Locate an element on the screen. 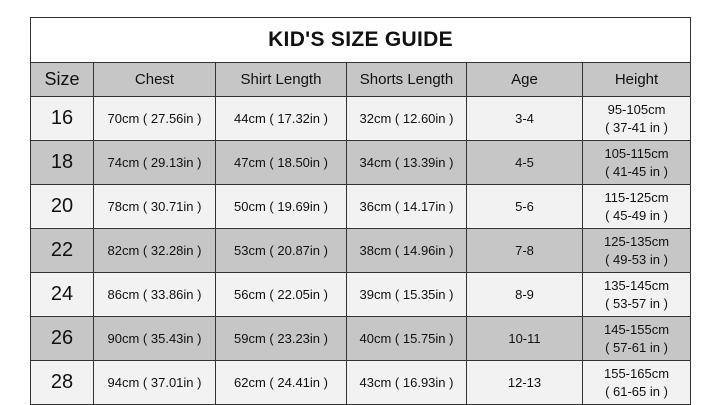 This screenshot has height=405, width=720. cell-shorts: 39cm ( 15.35in ) is located at coordinates (406, 294).